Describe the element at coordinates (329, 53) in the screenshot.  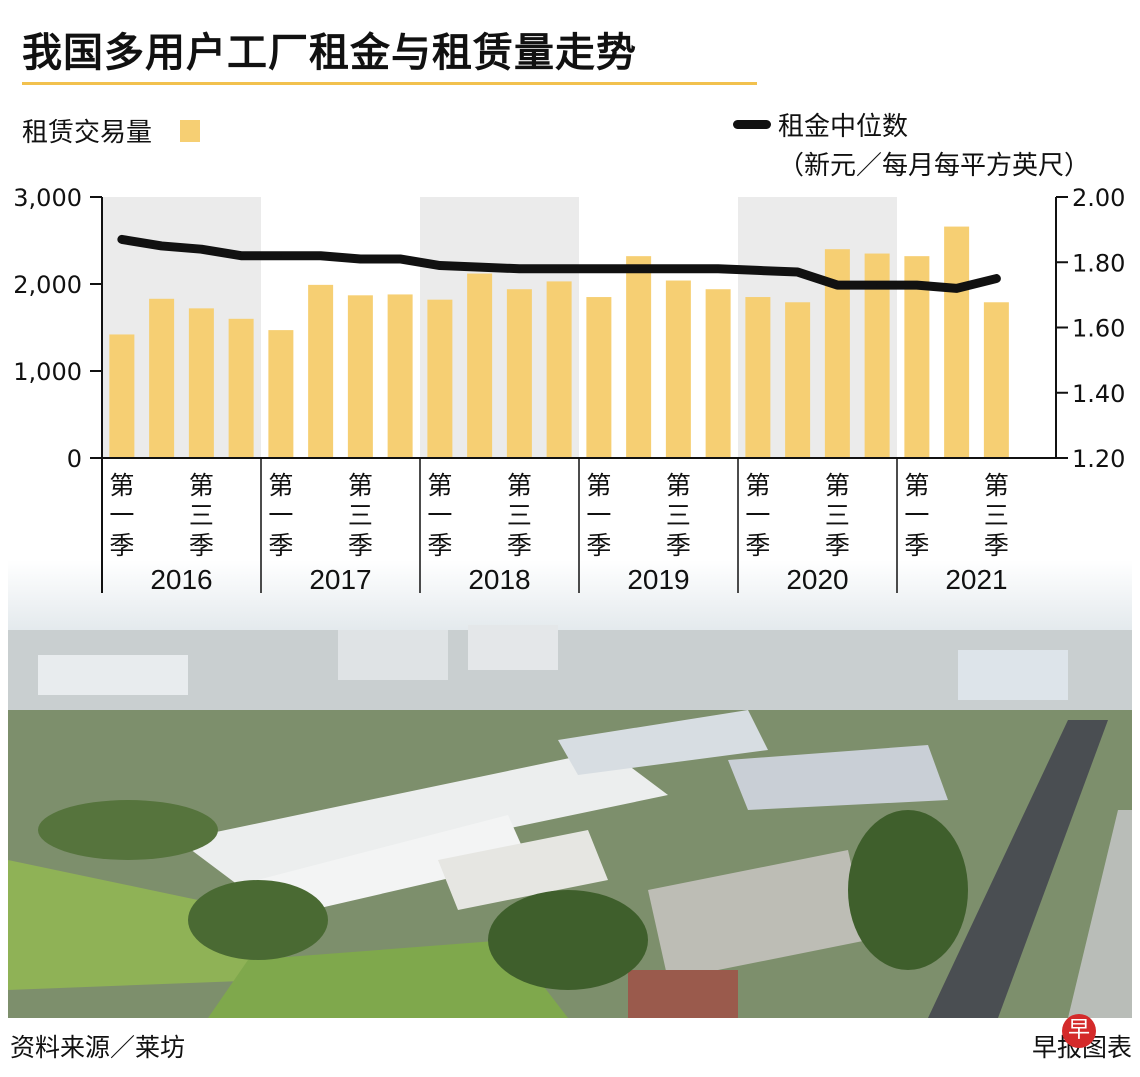
I see `chart-title: 我国多用户工厂租金与租赁量走势` at that location.